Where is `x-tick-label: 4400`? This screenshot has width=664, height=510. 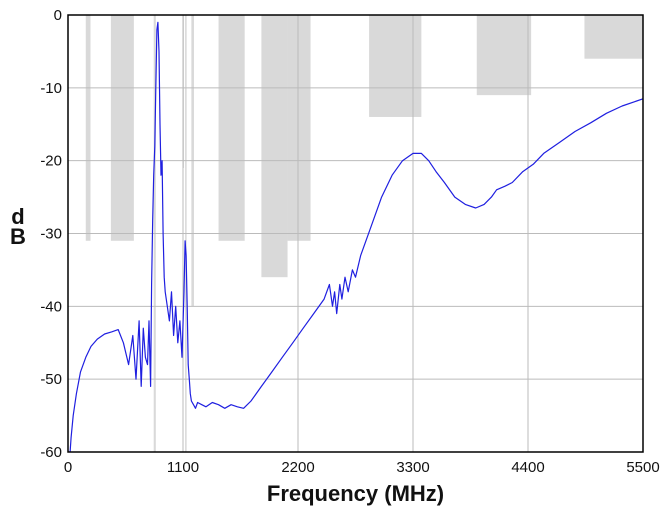
x-tick-label: 4400 is located at coordinates (527, 467).